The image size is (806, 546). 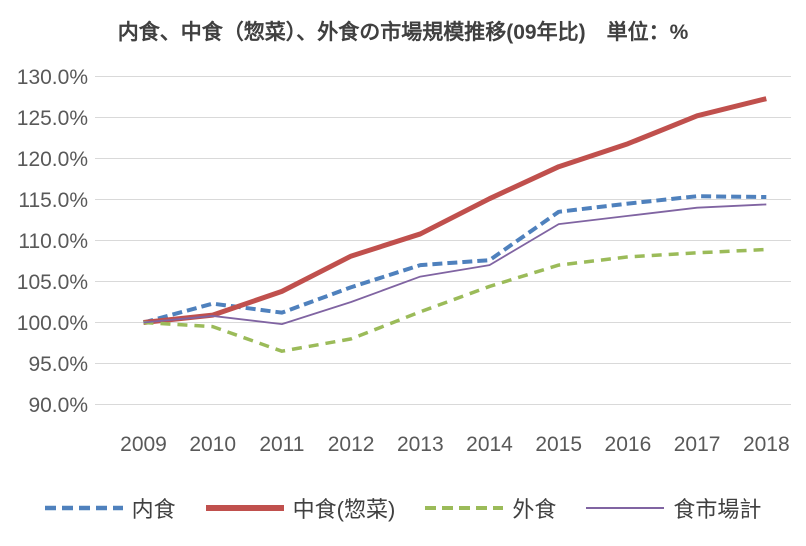 What do you see at coordinates (52, 159) in the screenshot?
I see `y-tick-label: 120.0%` at bounding box center [52, 159].